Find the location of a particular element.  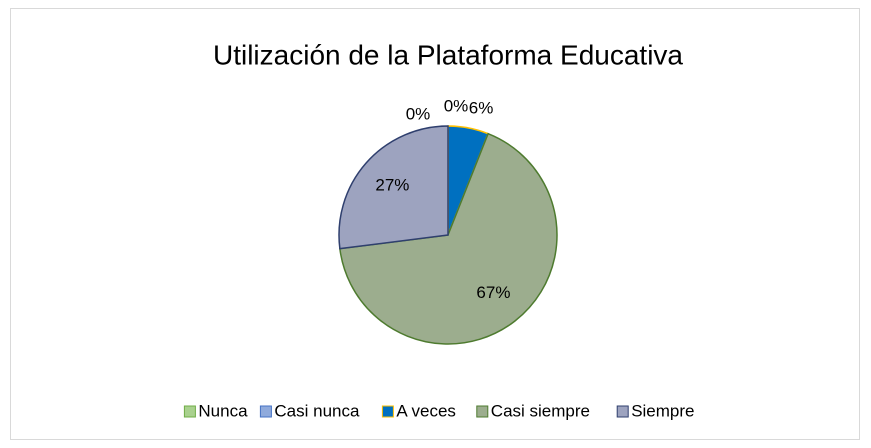

data-label: 6% is located at coordinates (481, 108).